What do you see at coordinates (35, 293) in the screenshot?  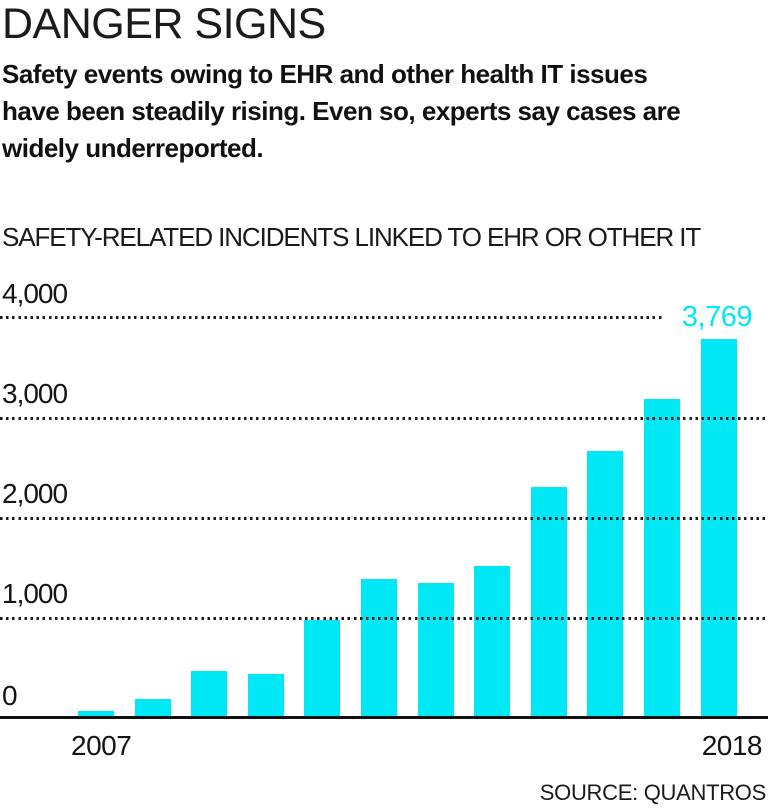 I see `y-tick-4000: 4,000` at bounding box center [35, 293].